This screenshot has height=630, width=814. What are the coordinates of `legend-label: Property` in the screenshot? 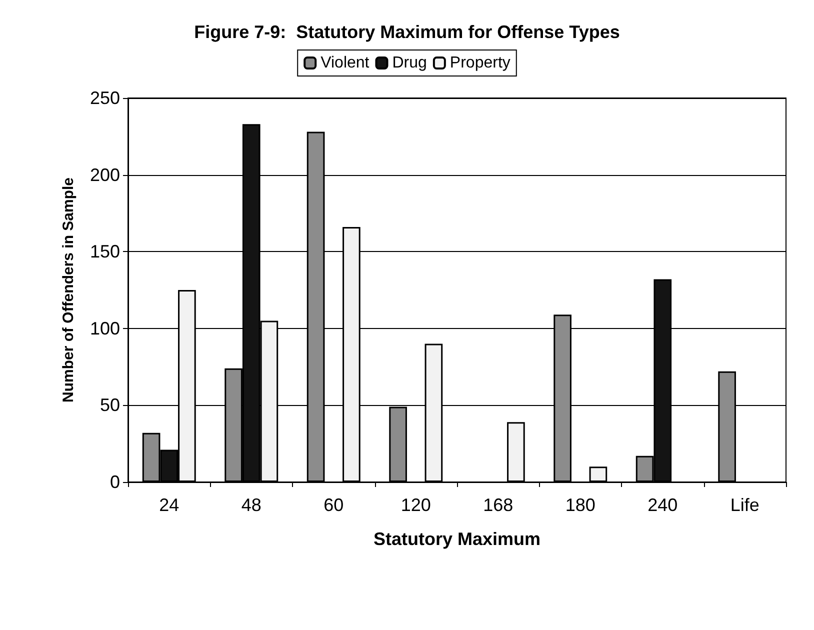 It's located at (480, 63).